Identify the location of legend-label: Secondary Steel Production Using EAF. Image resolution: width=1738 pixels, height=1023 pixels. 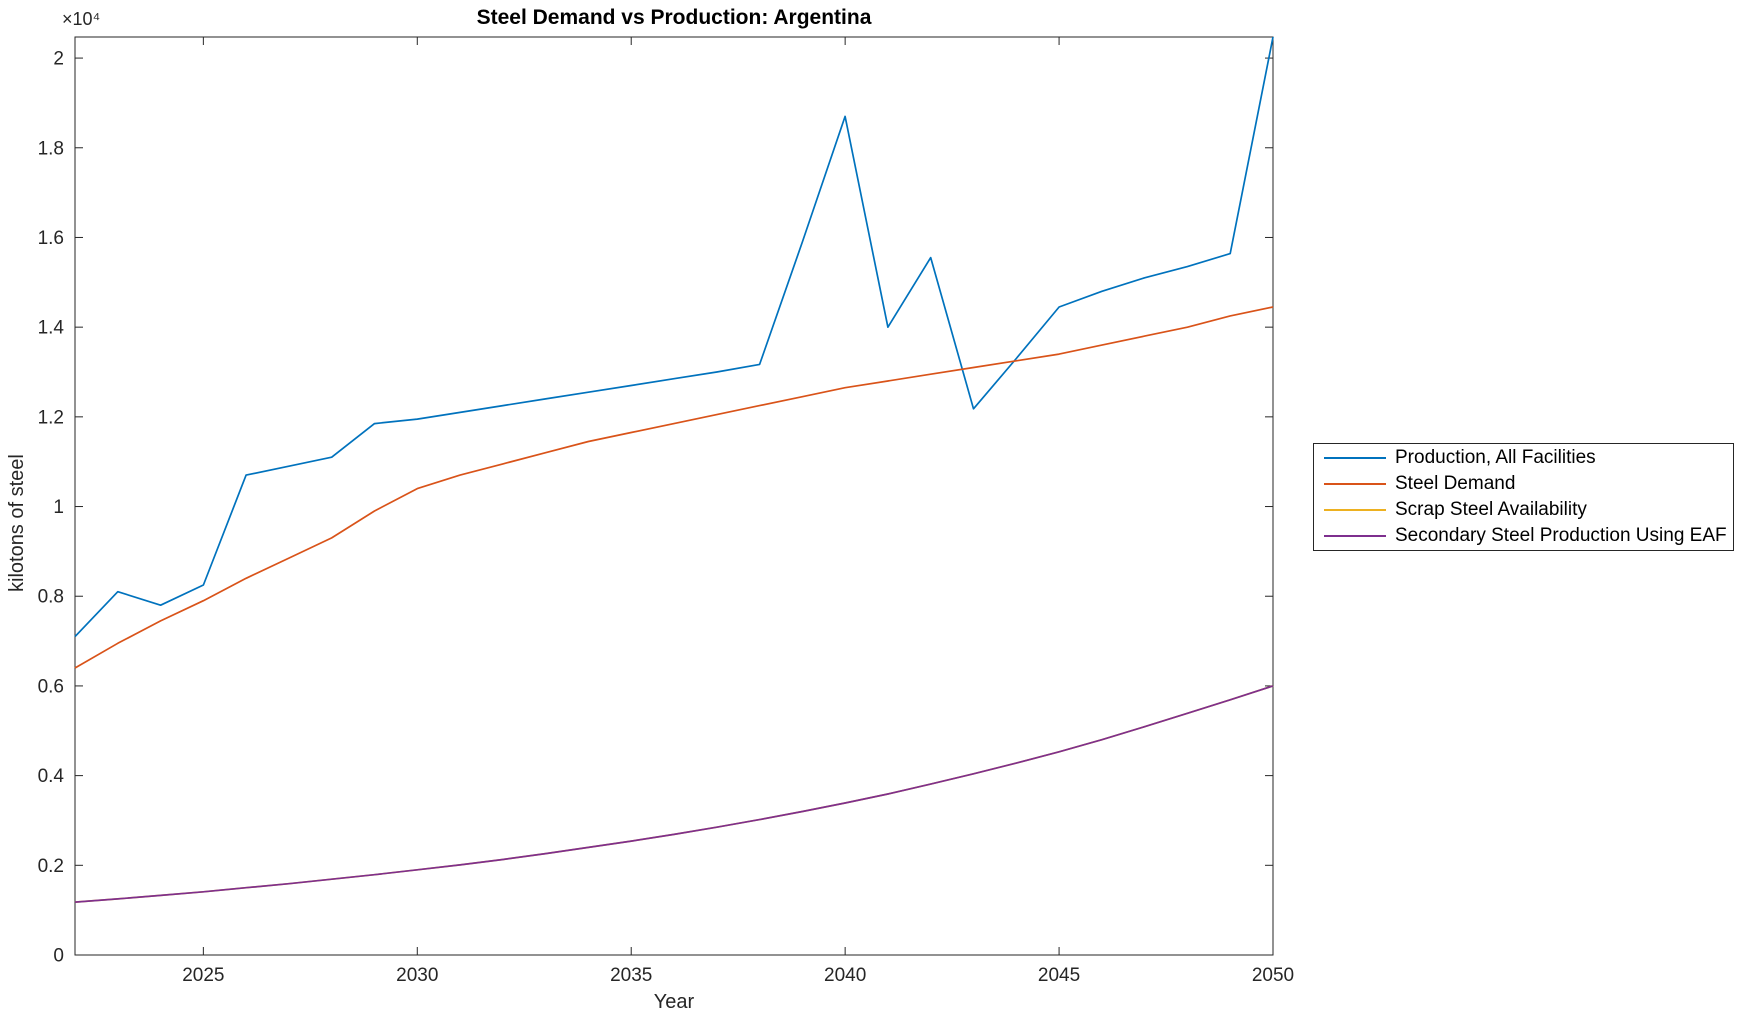
(1561, 535).